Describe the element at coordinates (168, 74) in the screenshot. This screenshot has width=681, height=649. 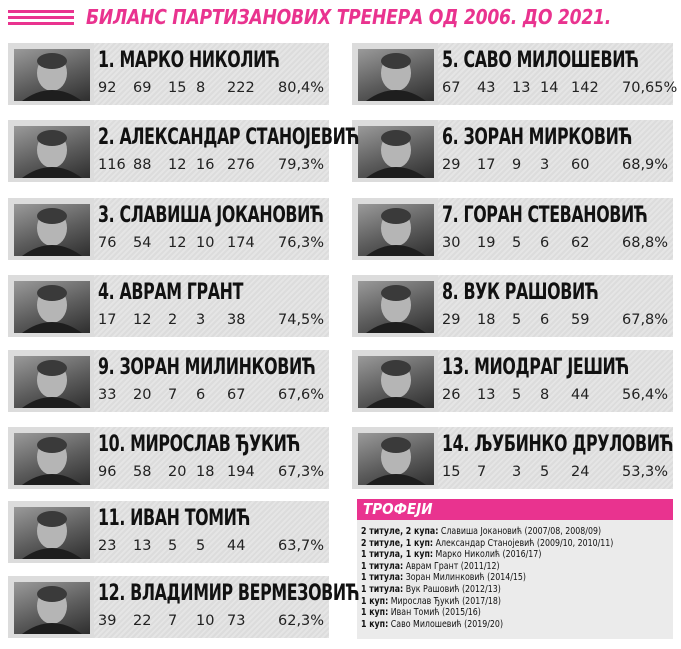
I see `coach-card: 1. МАРКО НИКОЛИЋ 92 69 15 8 222 80,4%` at that location.